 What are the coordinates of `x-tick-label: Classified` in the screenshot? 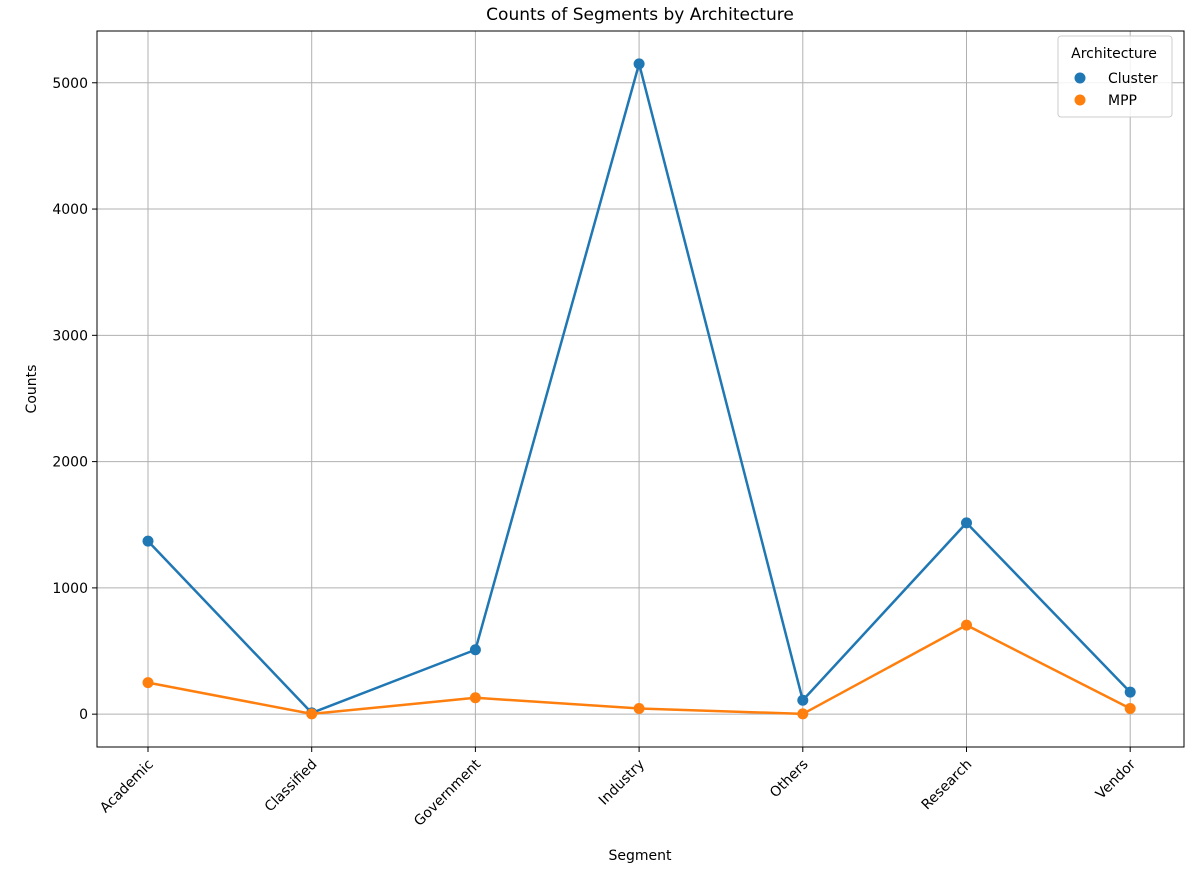 It's located at (291, 786).